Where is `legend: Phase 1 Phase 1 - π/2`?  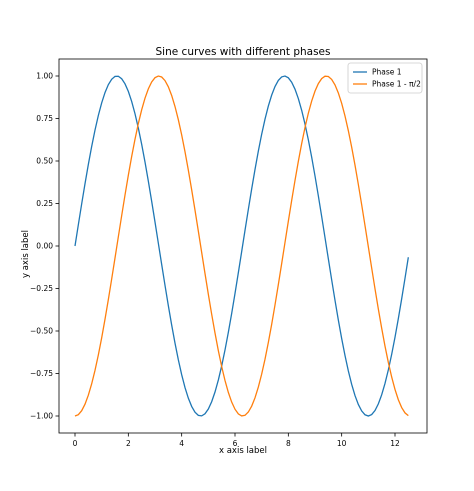 legend: Phase 1 Phase 1 - π/2 is located at coordinates (385, 78).